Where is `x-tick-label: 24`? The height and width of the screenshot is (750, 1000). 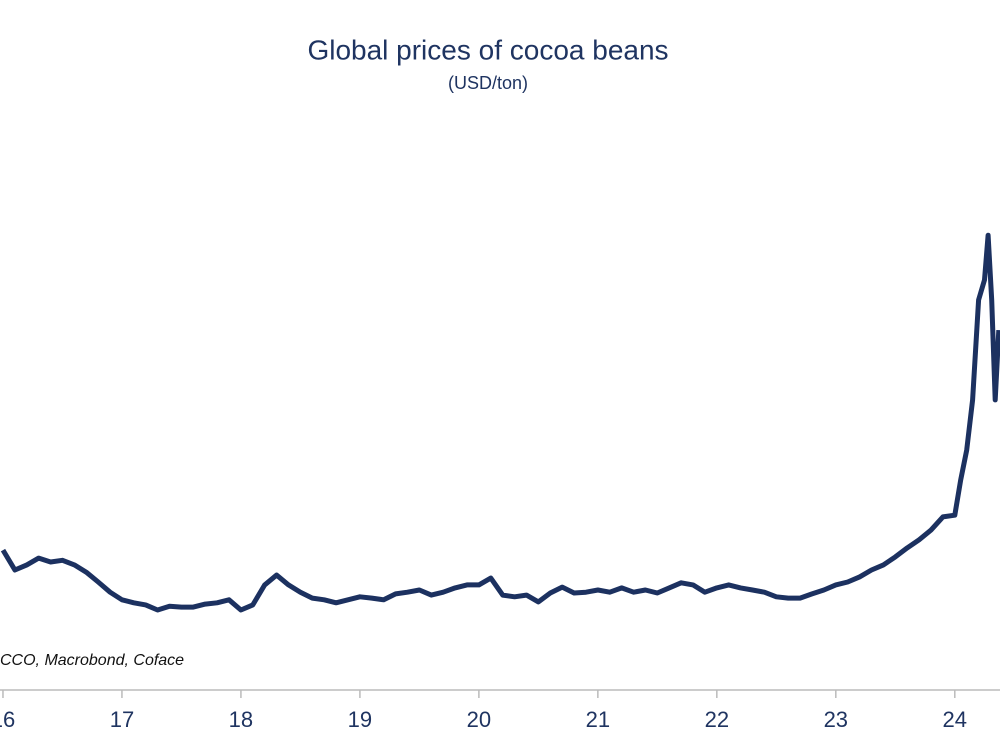
x-tick-label: 24 is located at coordinates (955, 719).